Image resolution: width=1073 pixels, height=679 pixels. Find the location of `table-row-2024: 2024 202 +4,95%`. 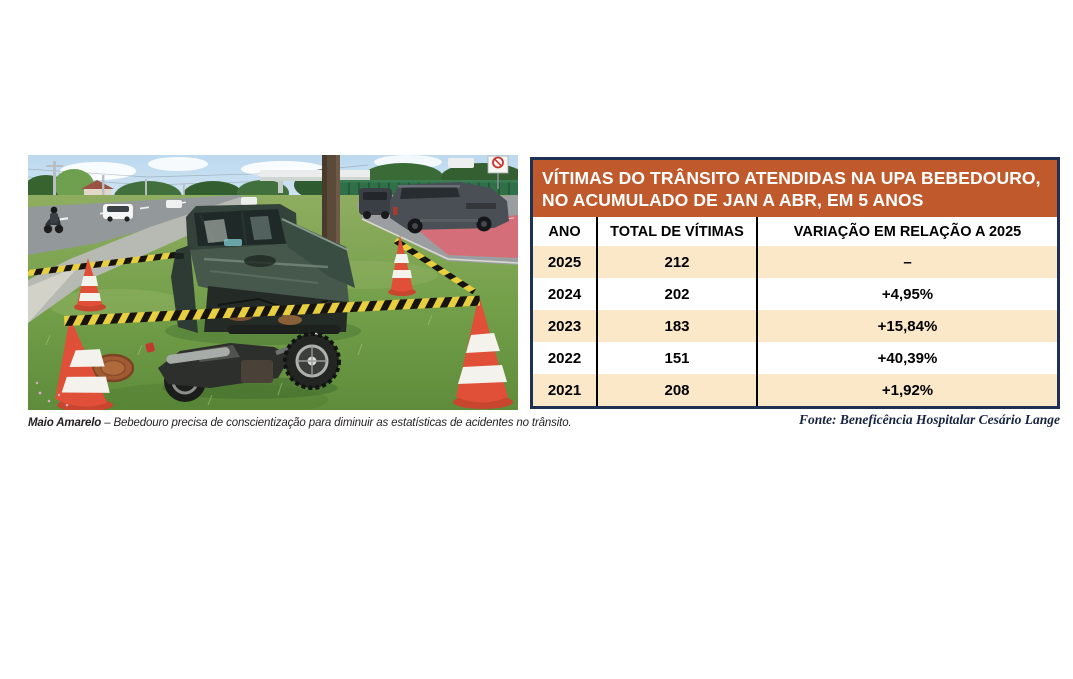

table-row-2024: 2024 202 +4,95% is located at coordinates (795, 294).